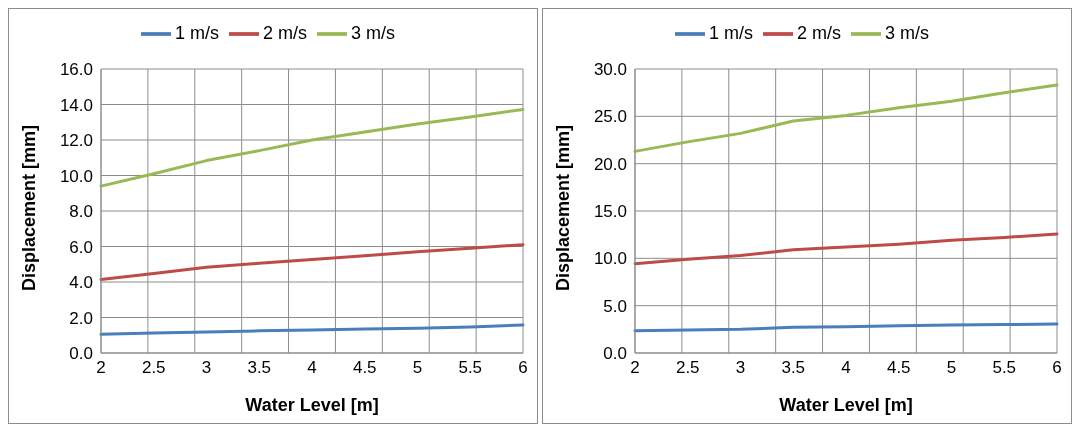  I want to click on y-tick-label: 8.0, so click(81, 212).